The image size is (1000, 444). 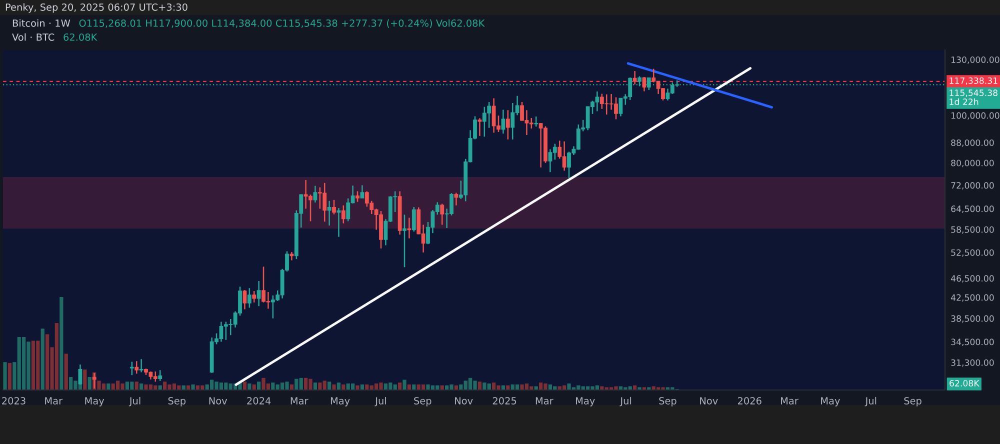 I want to click on x-tick-label: 2026, so click(x=750, y=400).